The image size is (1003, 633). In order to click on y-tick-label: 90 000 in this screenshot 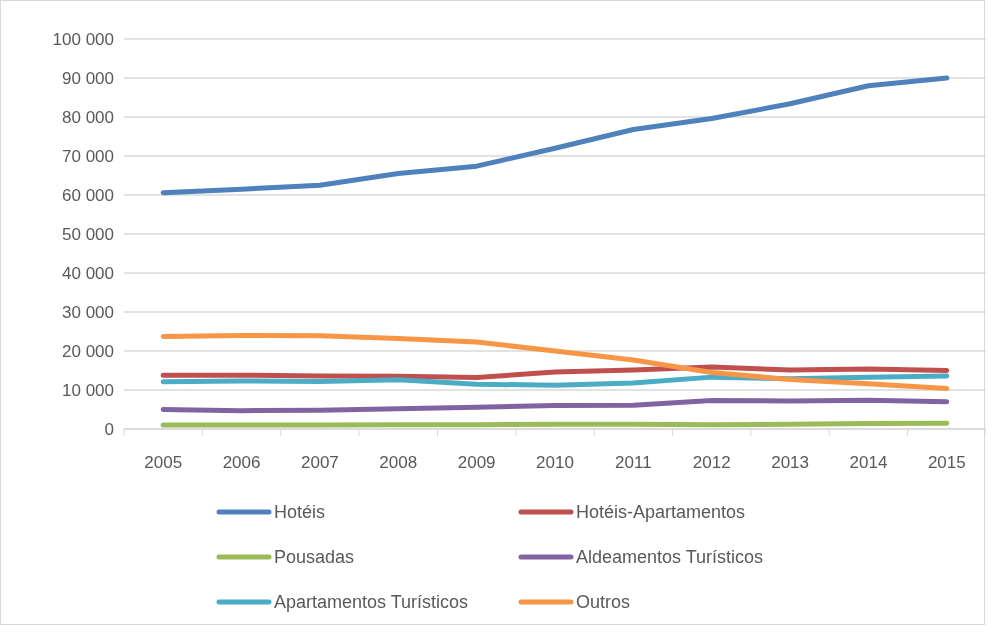, I will do `click(88, 79)`.